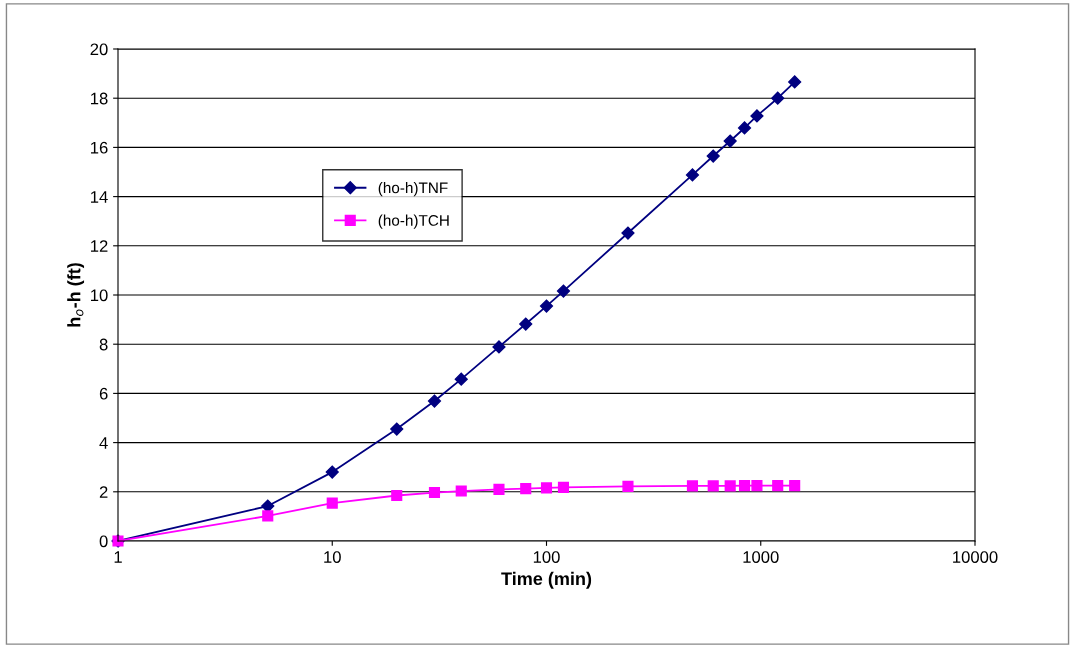 This screenshot has height=648, width=1075. Describe the element at coordinates (413, 221) in the screenshot. I see `legend-label: (ho-h)TCH` at that location.